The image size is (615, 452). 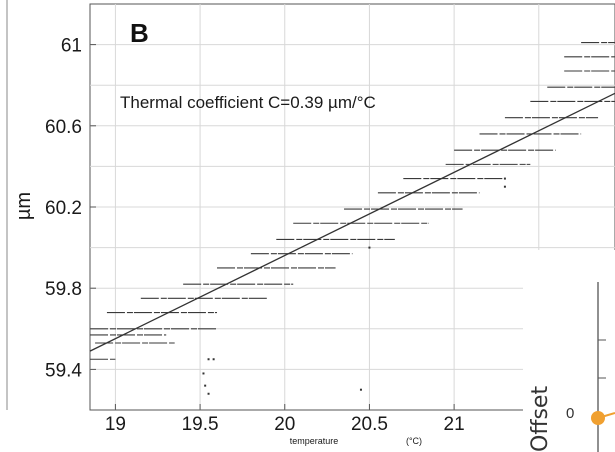 I want to click on inset-offset-label: Offset, so click(x=540, y=419).